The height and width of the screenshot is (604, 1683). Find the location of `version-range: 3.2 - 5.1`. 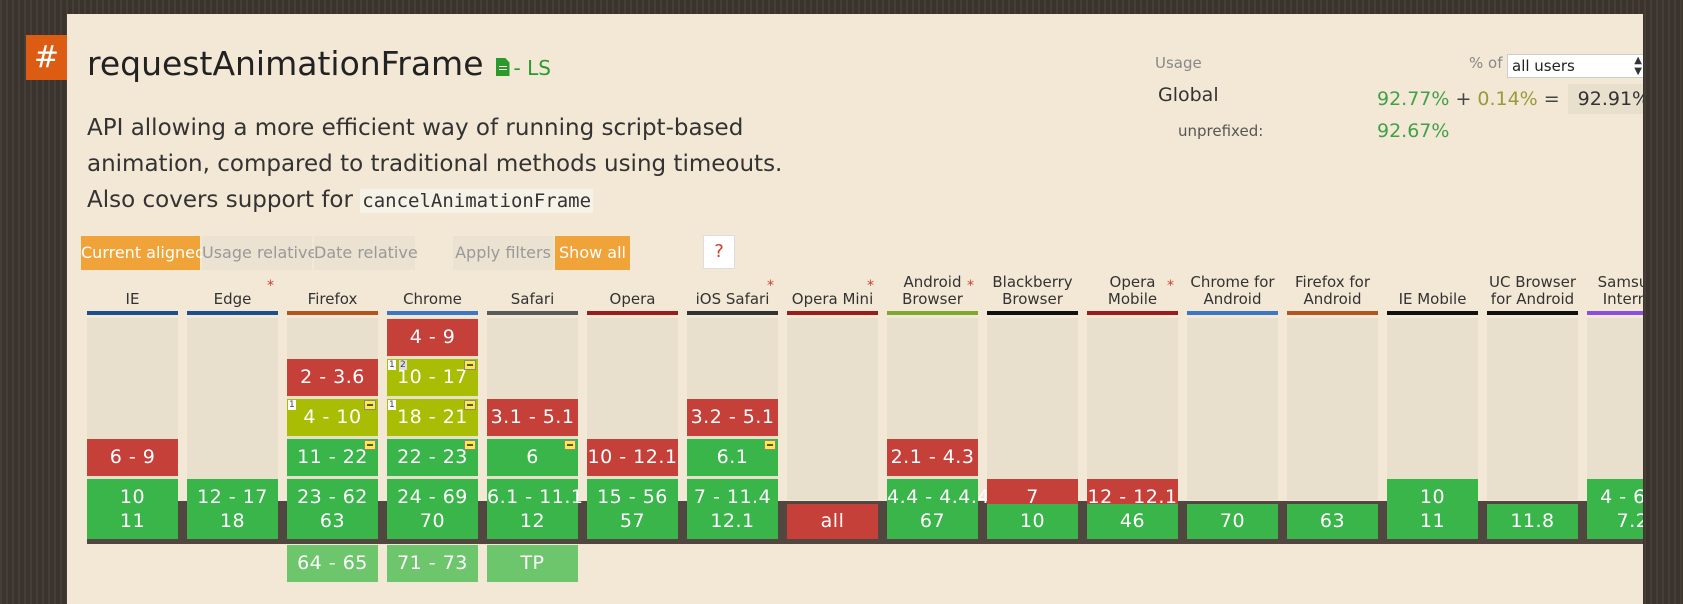

version-range: 3.2 - 5.1 is located at coordinates (732, 417).